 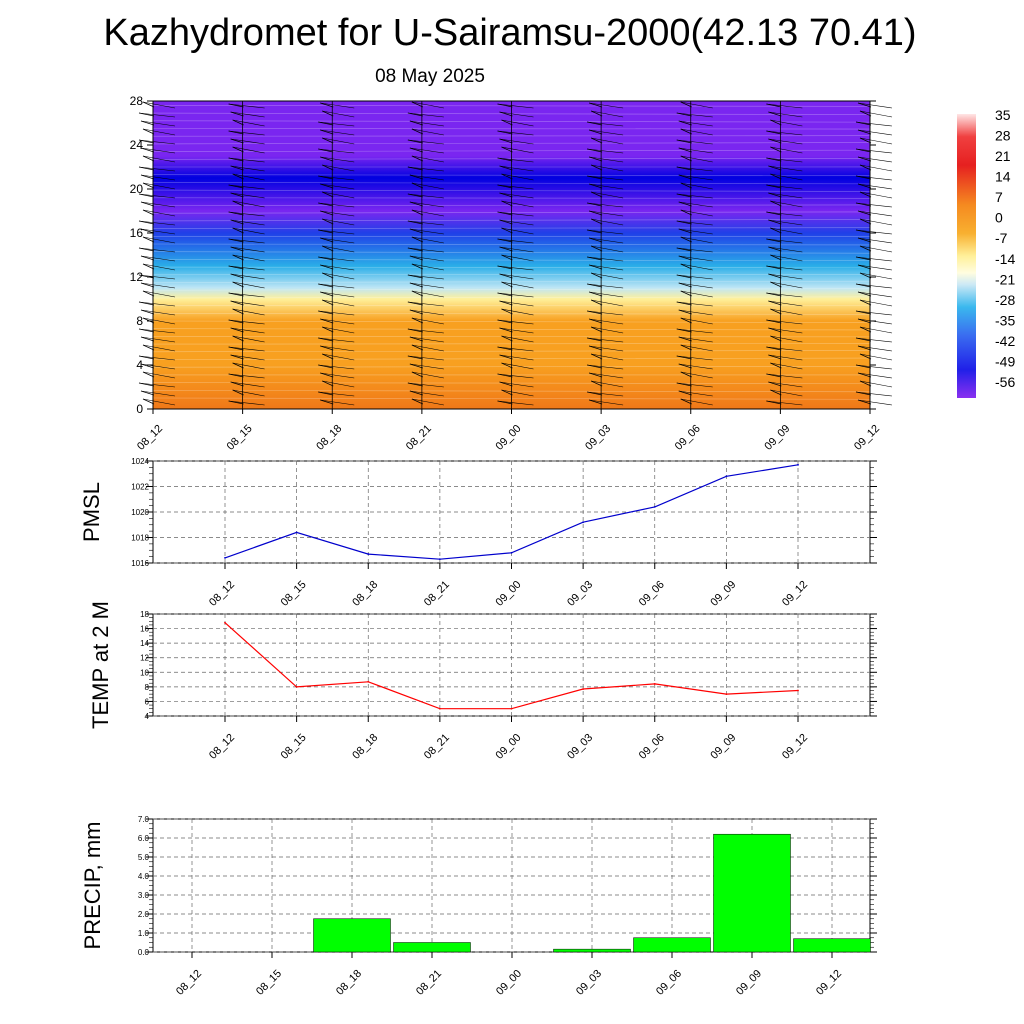 I want to click on precip-bar, so click(x=672, y=945).